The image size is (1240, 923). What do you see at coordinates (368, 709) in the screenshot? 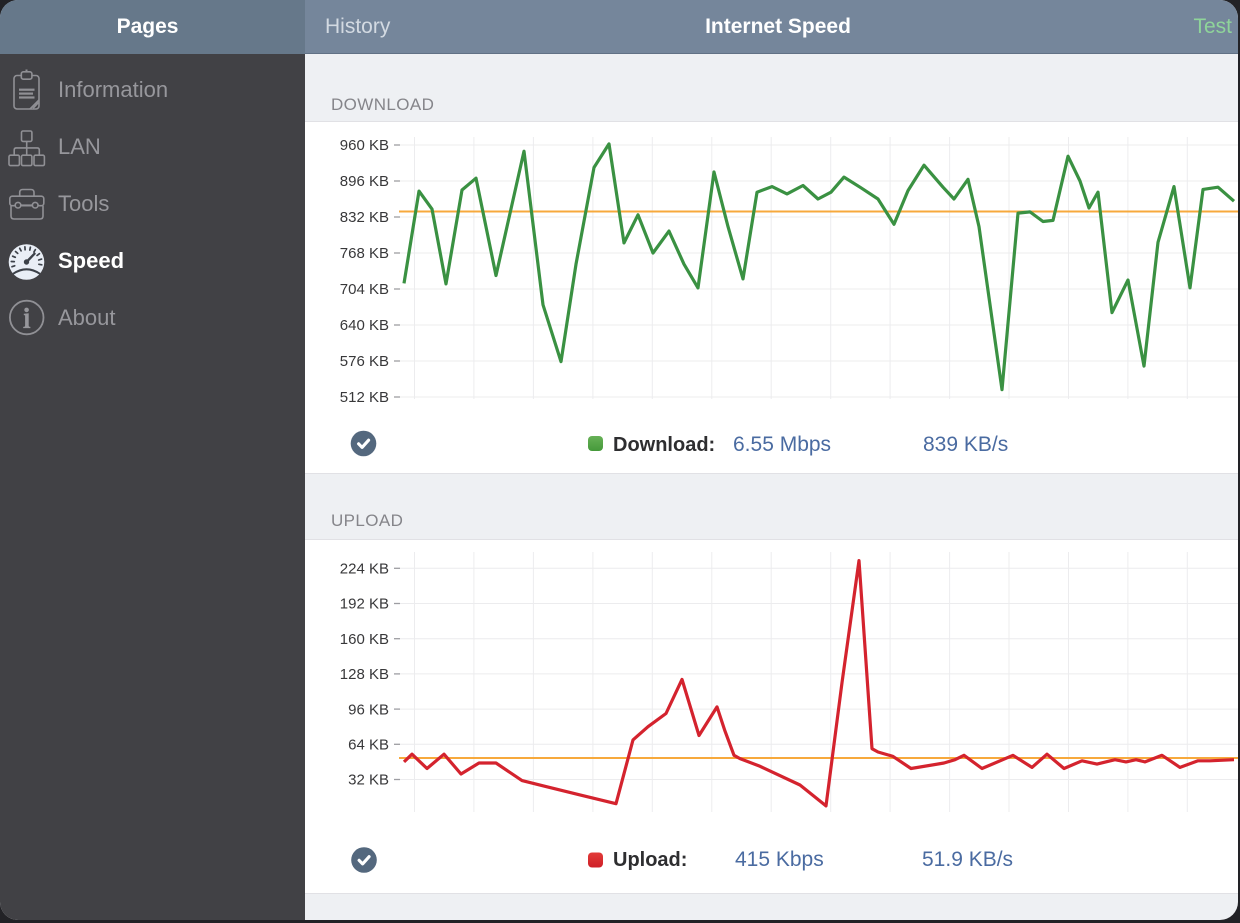
I see `svg-text: 96 KB` at bounding box center [368, 709].